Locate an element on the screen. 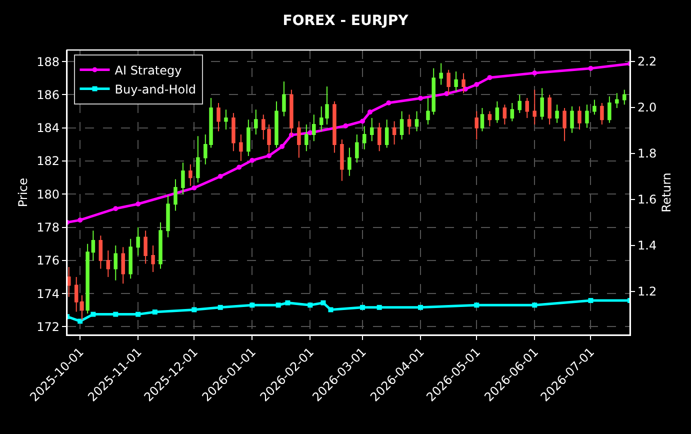 This screenshot has height=434, width=691. y-tick-label: 186 is located at coordinates (48, 95).